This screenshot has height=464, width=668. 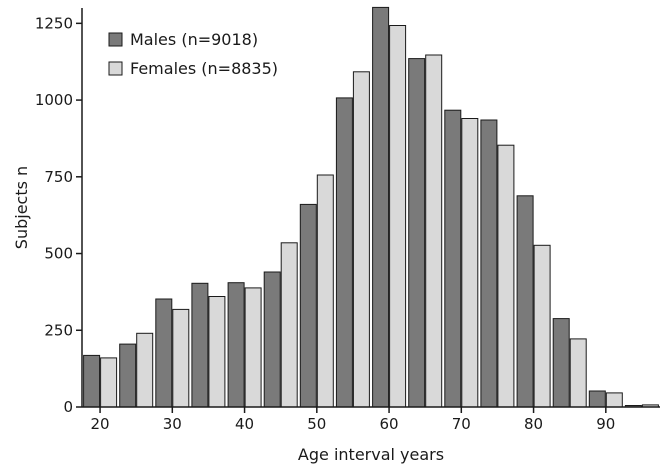 What do you see at coordinates (58, 215) in the screenshot?
I see `y-ticks-group: 0 250 500 750 1000 1250` at bounding box center [58, 215].